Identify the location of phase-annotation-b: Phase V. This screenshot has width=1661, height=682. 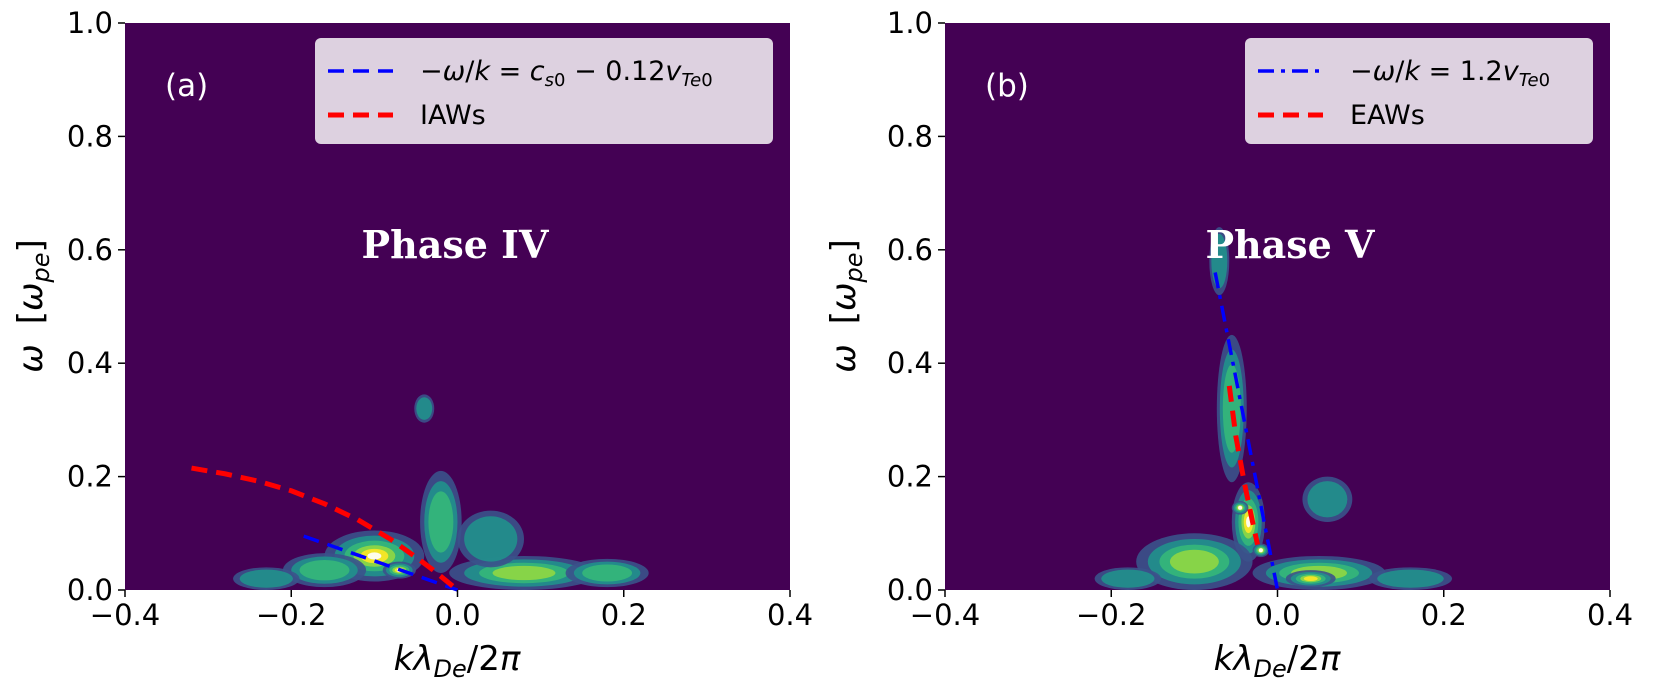
(1290, 244).